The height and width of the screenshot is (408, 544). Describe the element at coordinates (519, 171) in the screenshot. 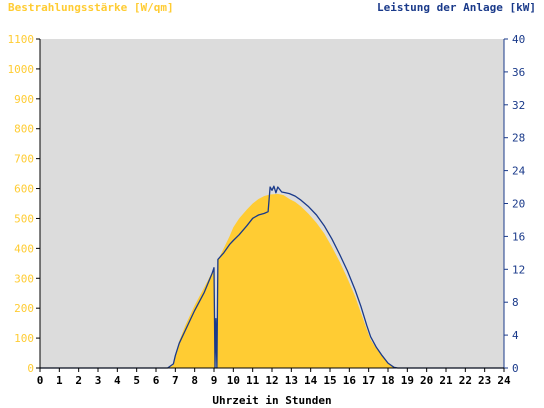

I see `right-tick-label: 24` at that location.